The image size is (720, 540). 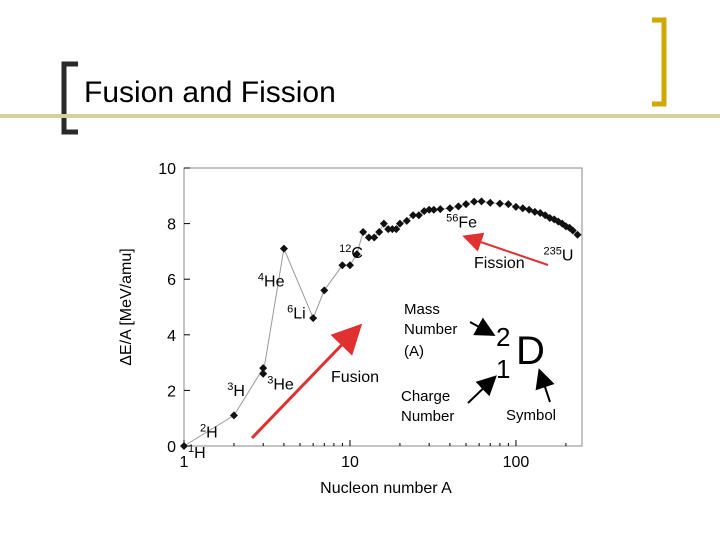 I want to click on y-tick-label: 0, so click(x=171, y=447).